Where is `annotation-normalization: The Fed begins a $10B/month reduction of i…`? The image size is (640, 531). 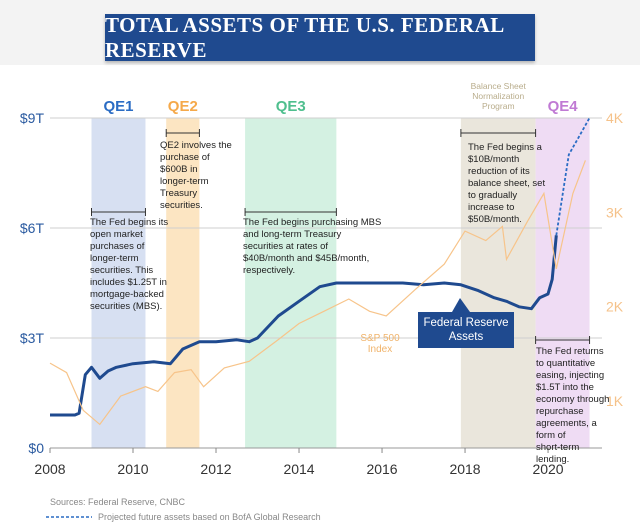
annotation-normalization: The Fed begins a $10B/month reduction of i… is located at coordinates (506, 183).